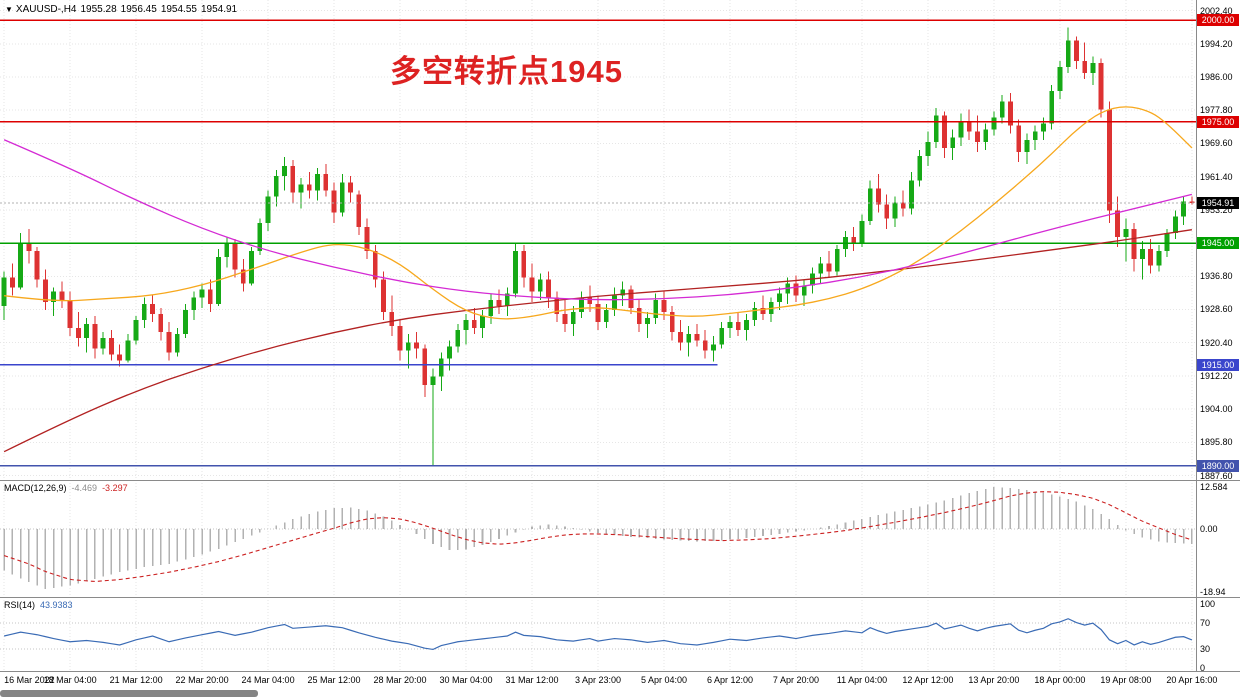  What do you see at coordinates (620, 480) in the screenshot?
I see `pane-separator-main-macd` at bounding box center [620, 480].